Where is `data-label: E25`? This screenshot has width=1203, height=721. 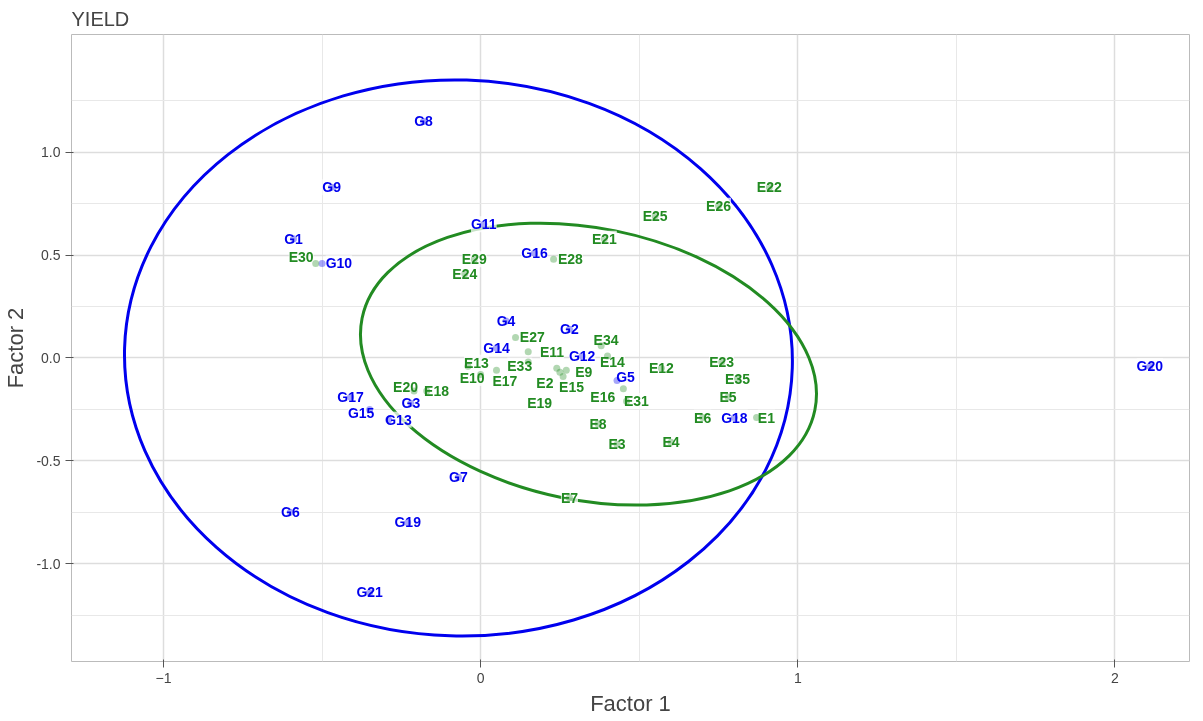 data-label: E25 is located at coordinates (655, 216).